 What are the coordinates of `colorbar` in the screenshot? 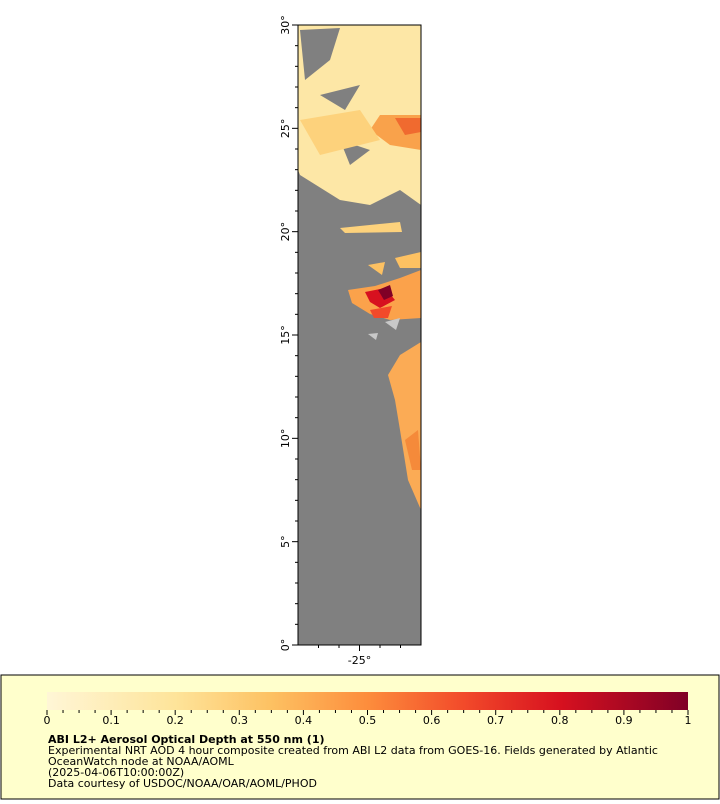 It's located at (367, 701).